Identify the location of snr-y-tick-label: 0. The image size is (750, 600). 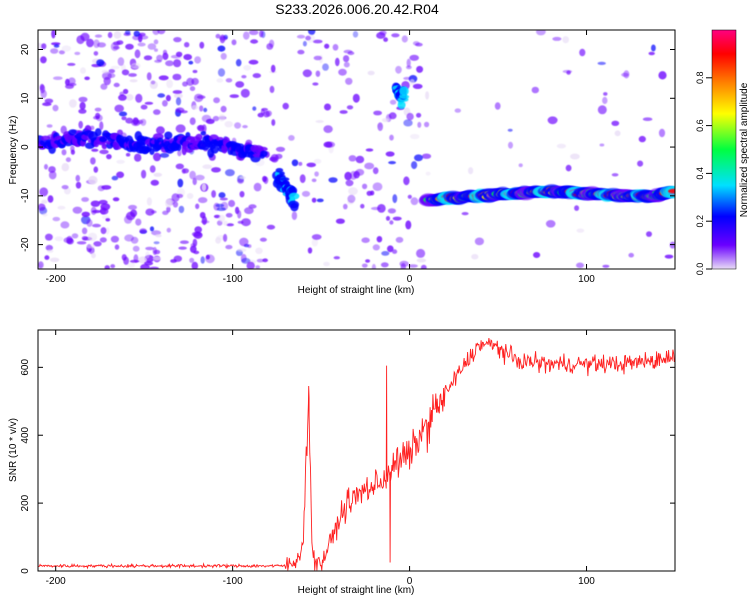
(25, 571).